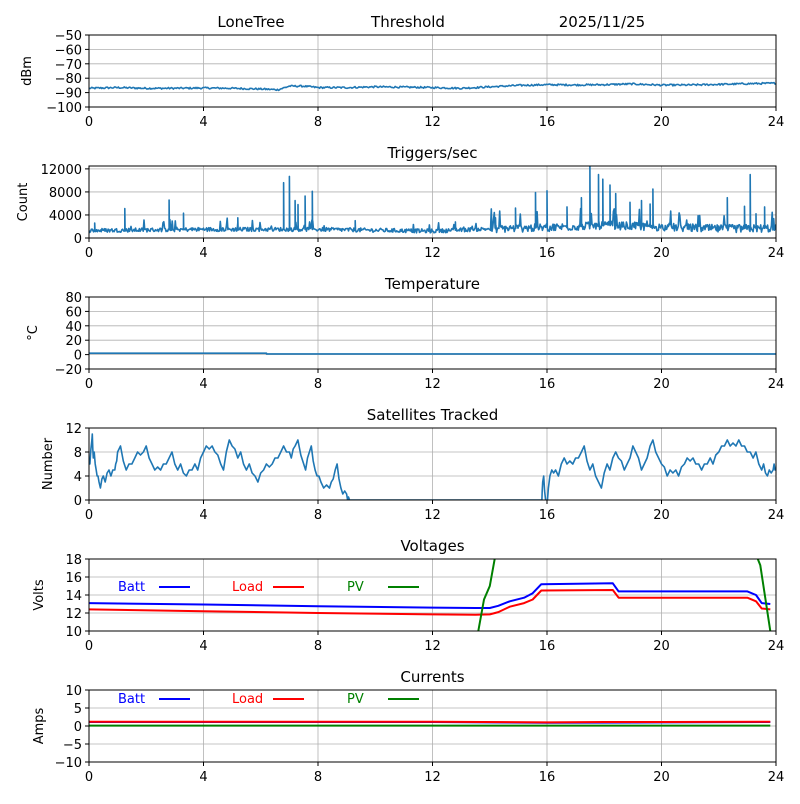  I want to click on panel-signal: 0 4 8 12 16 20 24 −100−90−80−70−60−50 dBm, so click(402, 79).